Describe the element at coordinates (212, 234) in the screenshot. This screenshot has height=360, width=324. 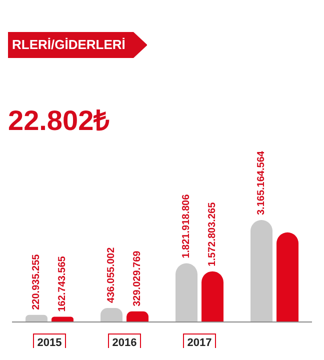
I see `data-label: 1.572.803.265` at that location.